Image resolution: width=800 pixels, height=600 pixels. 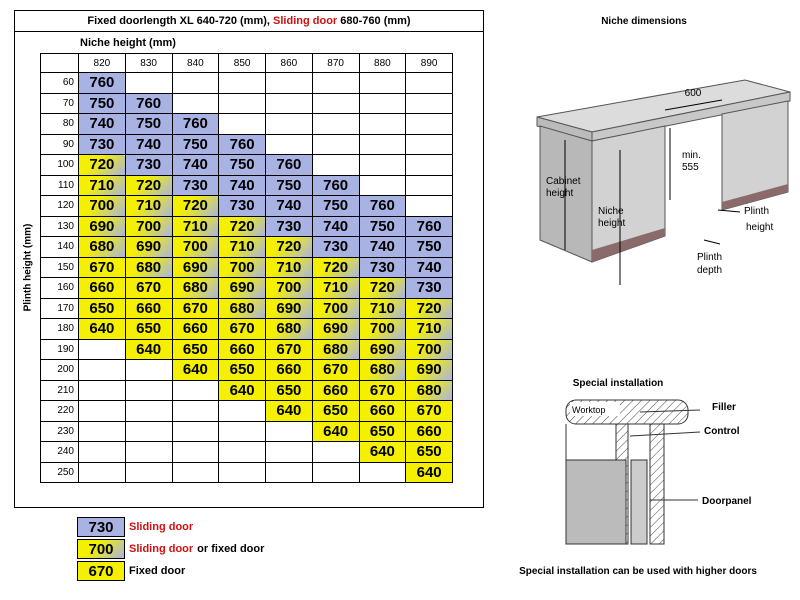 I want to click on row-header: 100, so click(x=60, y=165).